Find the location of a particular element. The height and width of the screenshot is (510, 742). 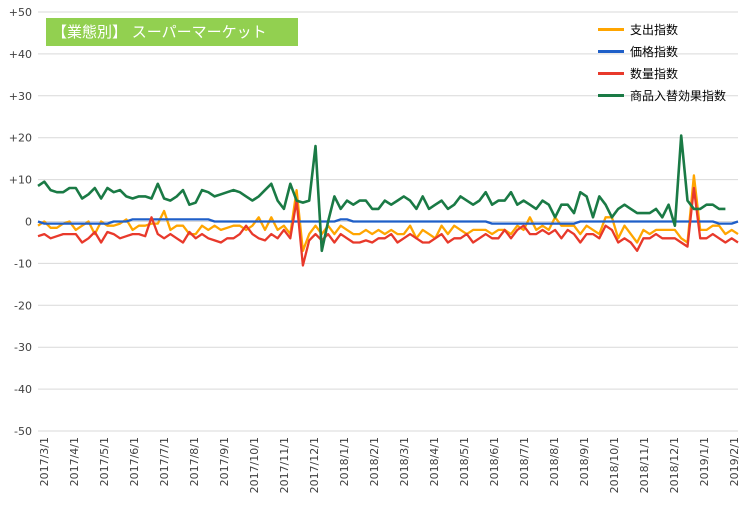

x-tick-label: 2017/6/1 is located at coordinates (134, 461).